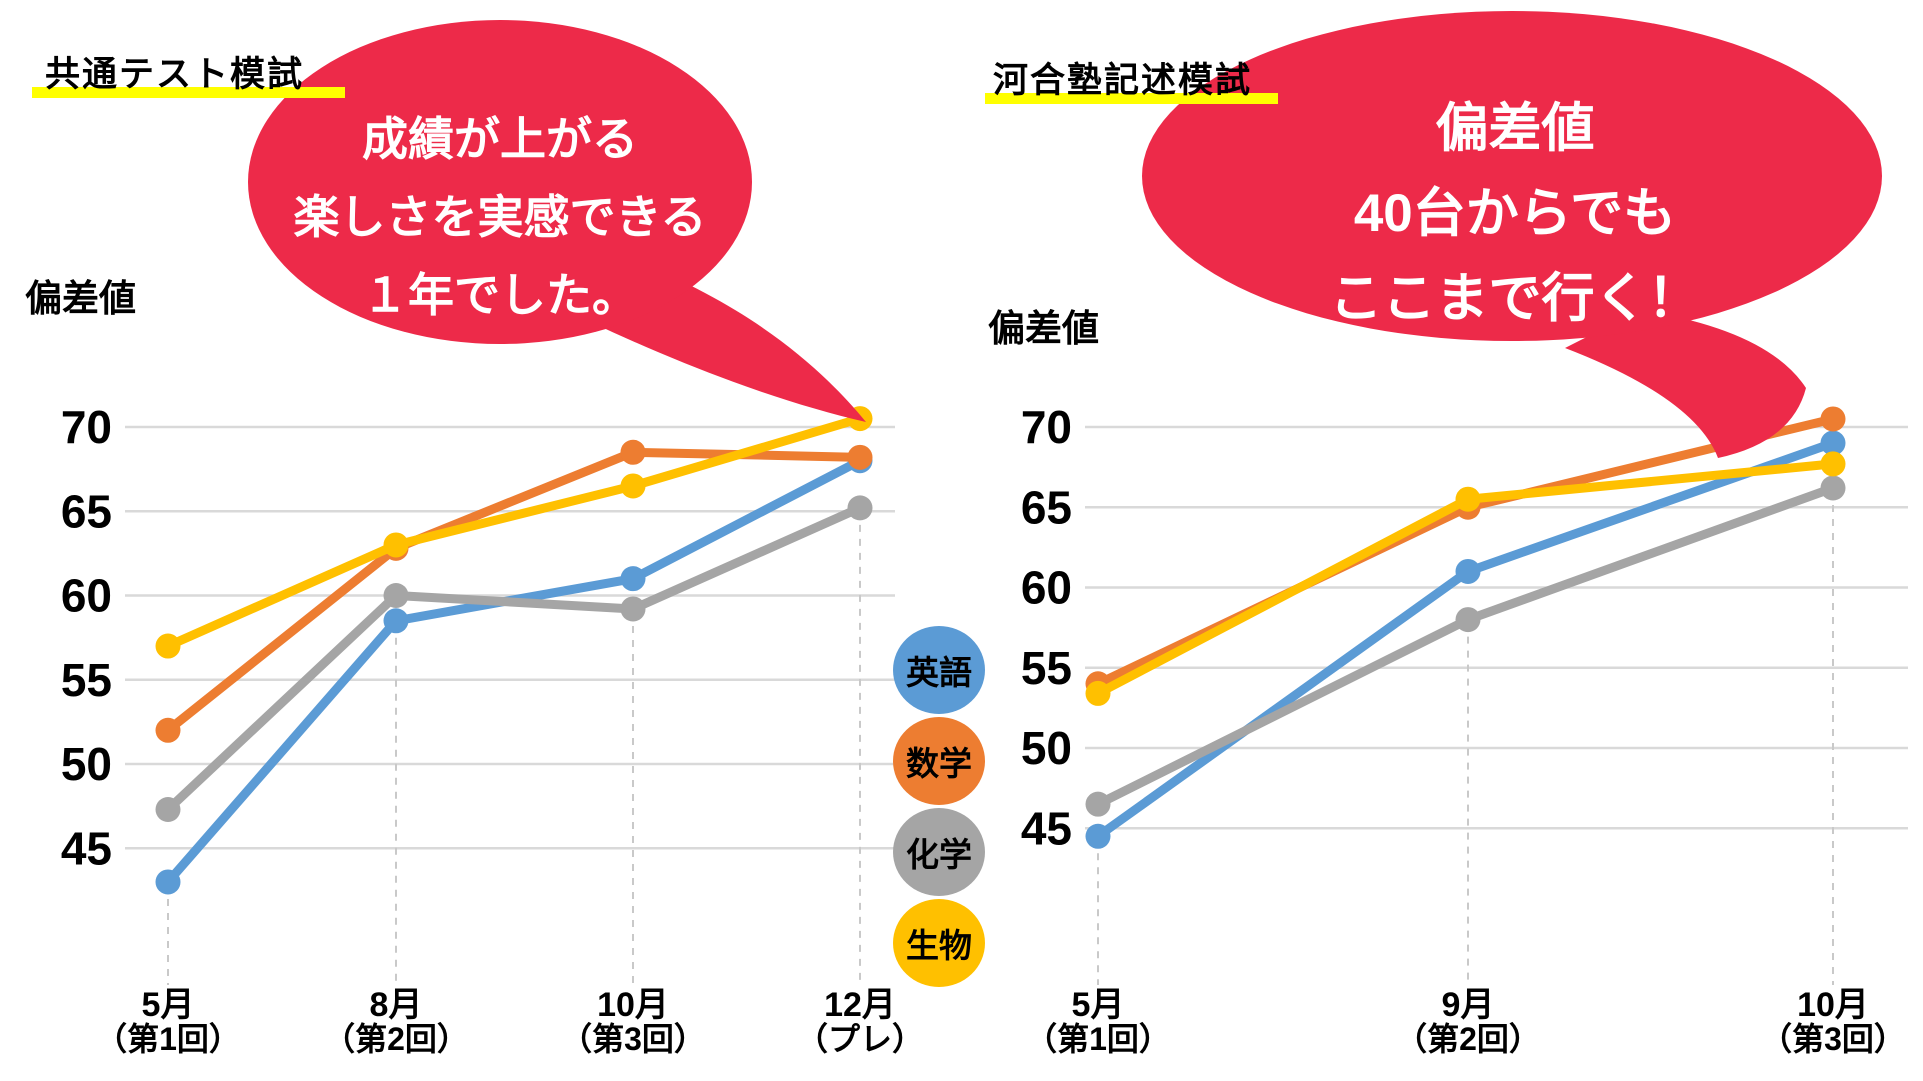 The image size is (1923, 1081). I want to click on legend-label: 生物, so click(939, 945).